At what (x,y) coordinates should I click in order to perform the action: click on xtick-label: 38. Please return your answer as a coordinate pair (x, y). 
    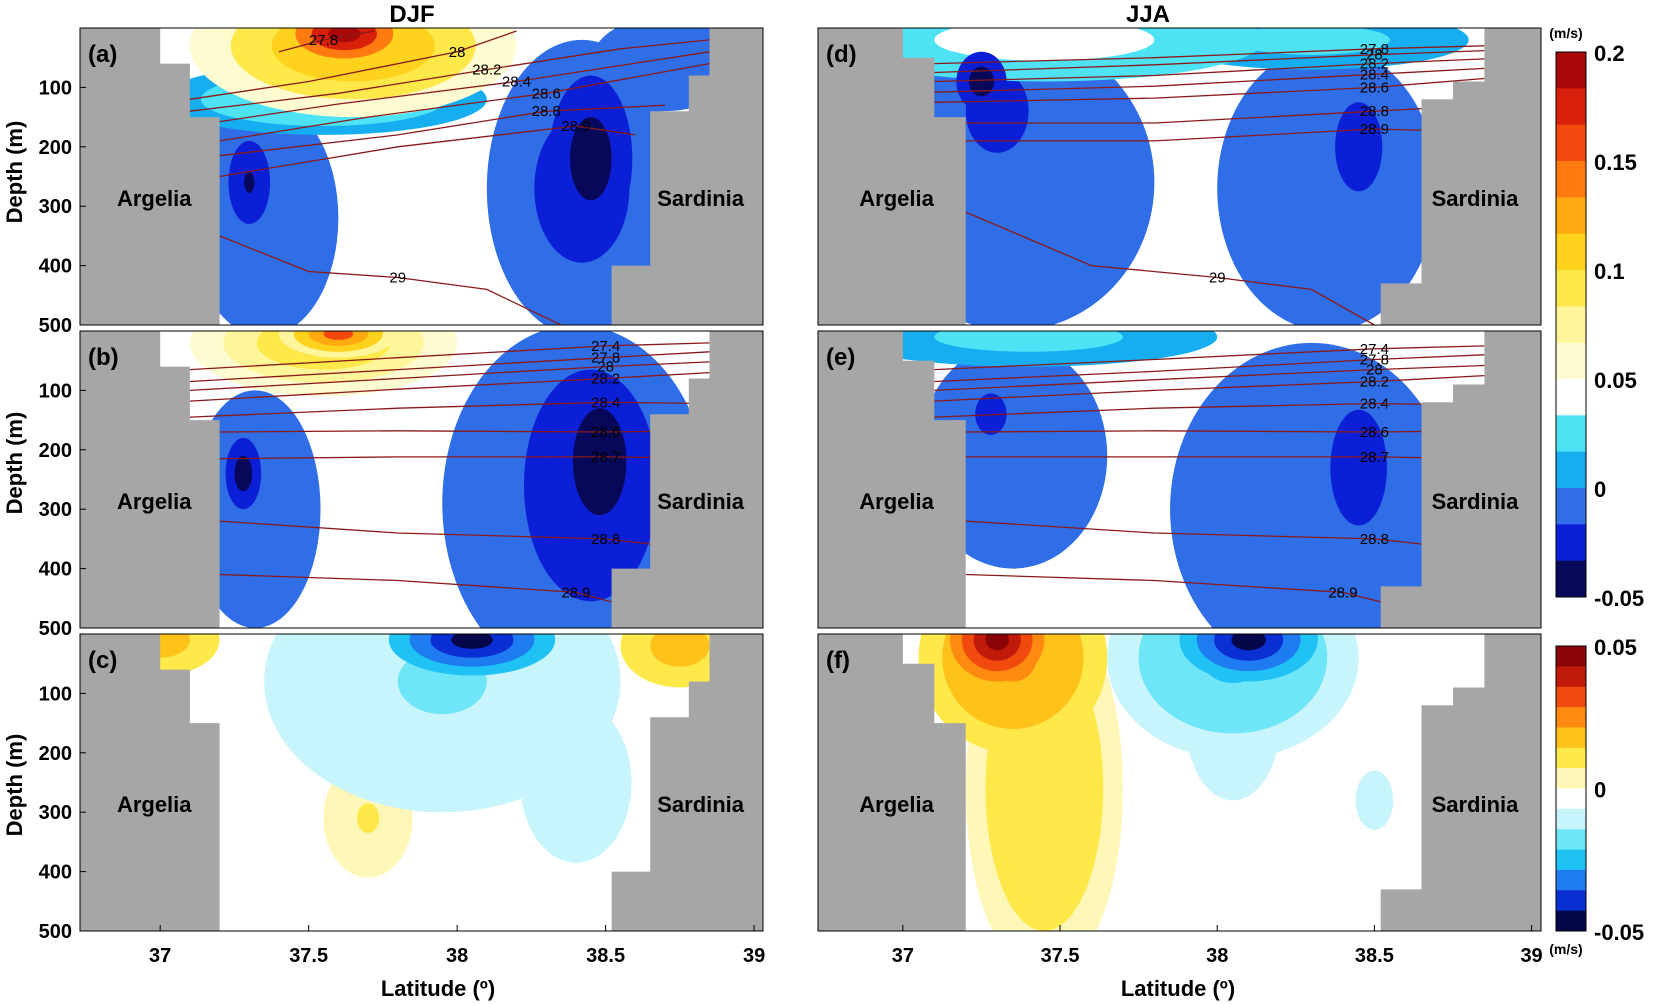
    Looking at the image, I should click on (1217, 956).